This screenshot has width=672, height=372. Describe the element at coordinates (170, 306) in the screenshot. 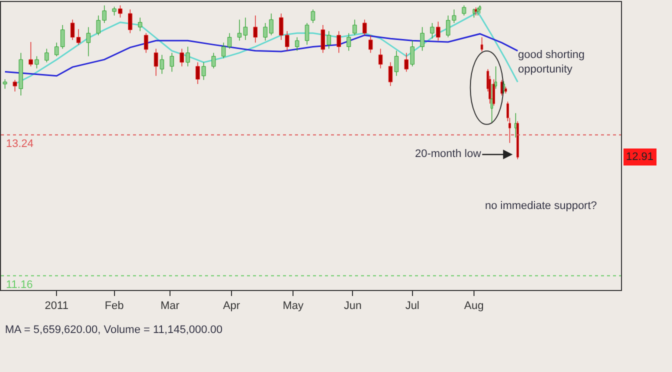

I see `x-tick-label: Mar` at that location.